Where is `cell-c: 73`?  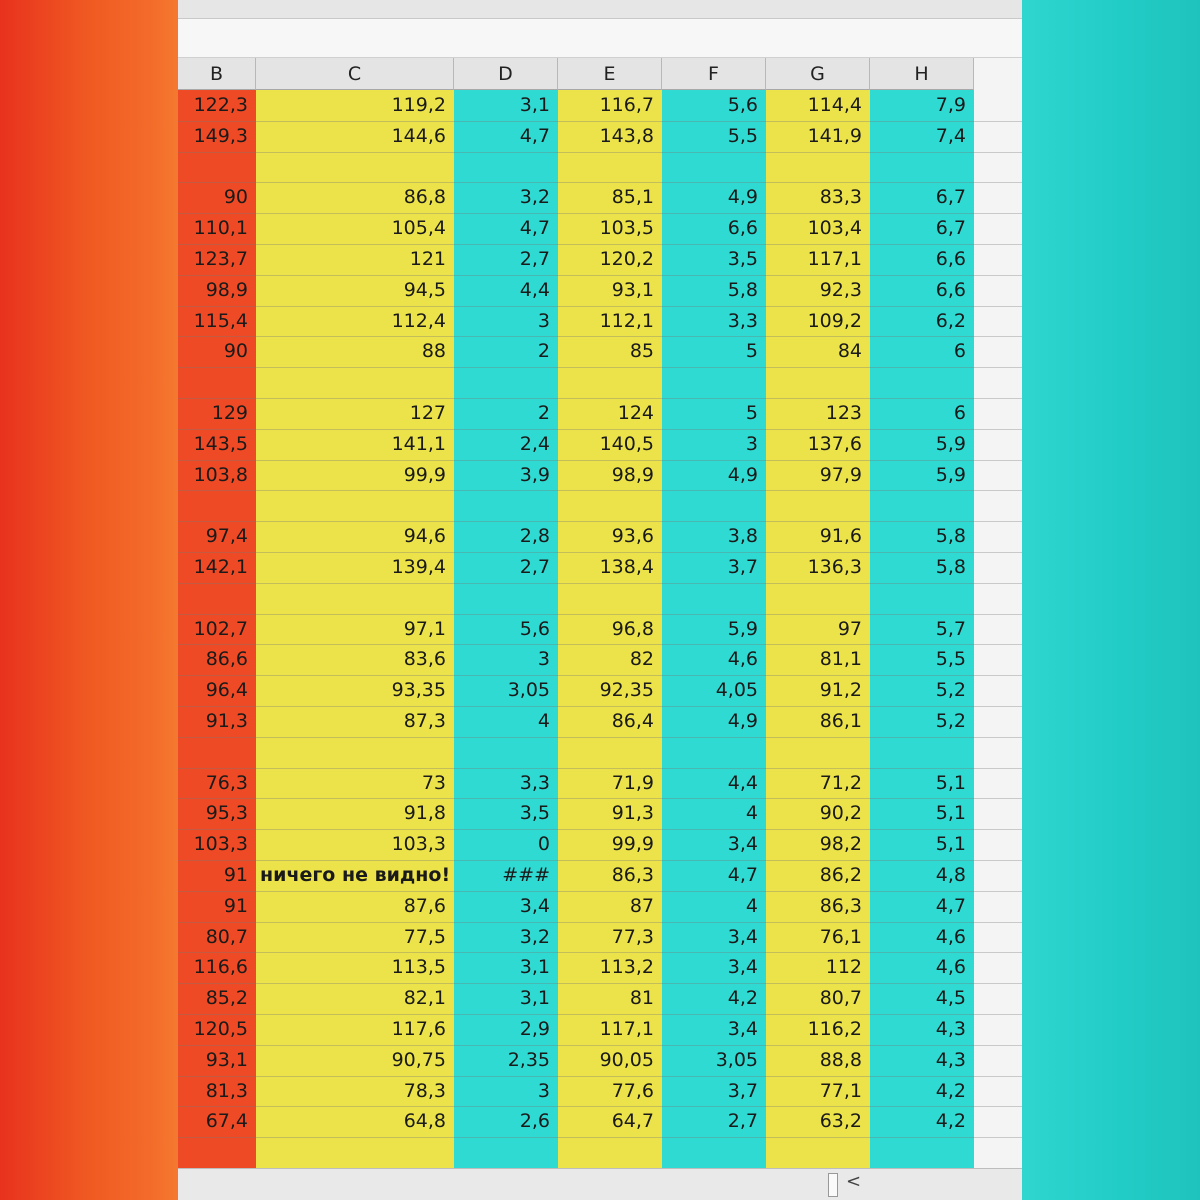 cell-c: 73 is located at coordinates (433, 782).